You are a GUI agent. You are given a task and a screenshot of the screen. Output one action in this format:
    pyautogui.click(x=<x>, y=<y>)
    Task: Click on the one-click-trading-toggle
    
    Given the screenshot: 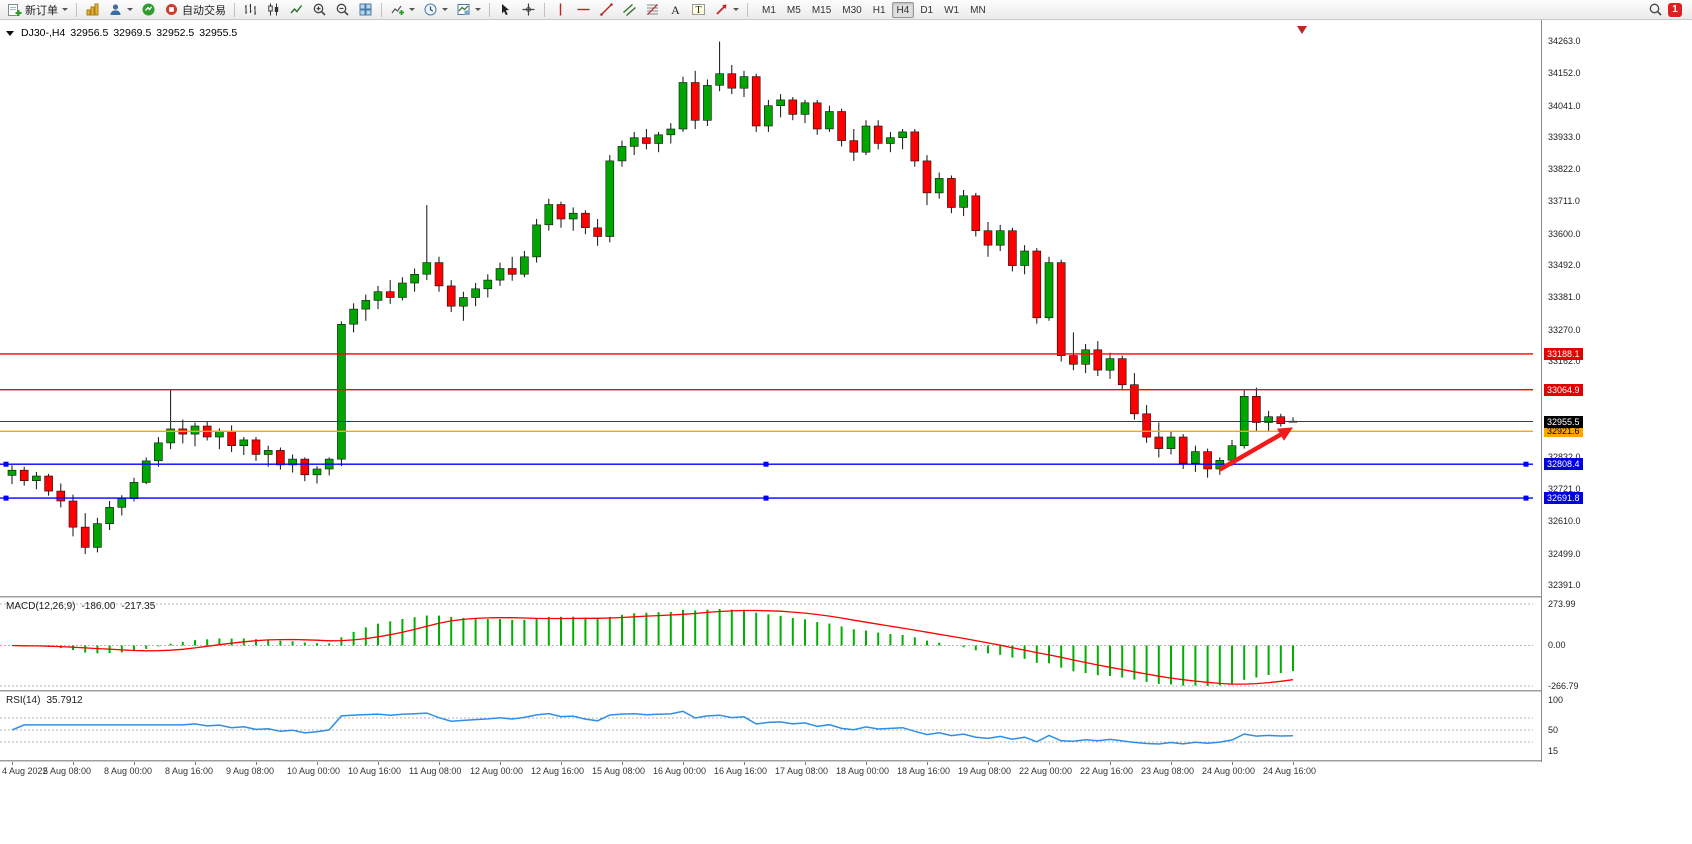 What is the action you would take?
    pyautogui.click(x=10, y=33)
    